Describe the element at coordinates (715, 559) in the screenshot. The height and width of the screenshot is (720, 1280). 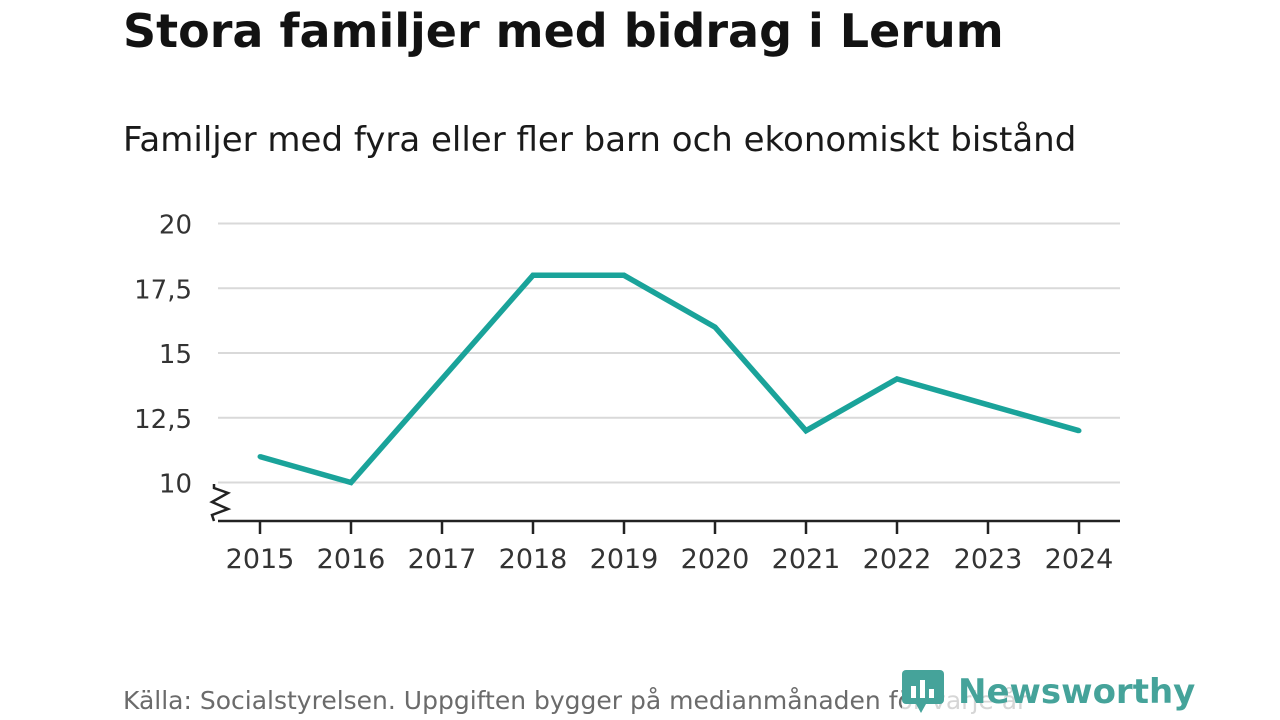
I see `x-tick-label: 2020` at that location.